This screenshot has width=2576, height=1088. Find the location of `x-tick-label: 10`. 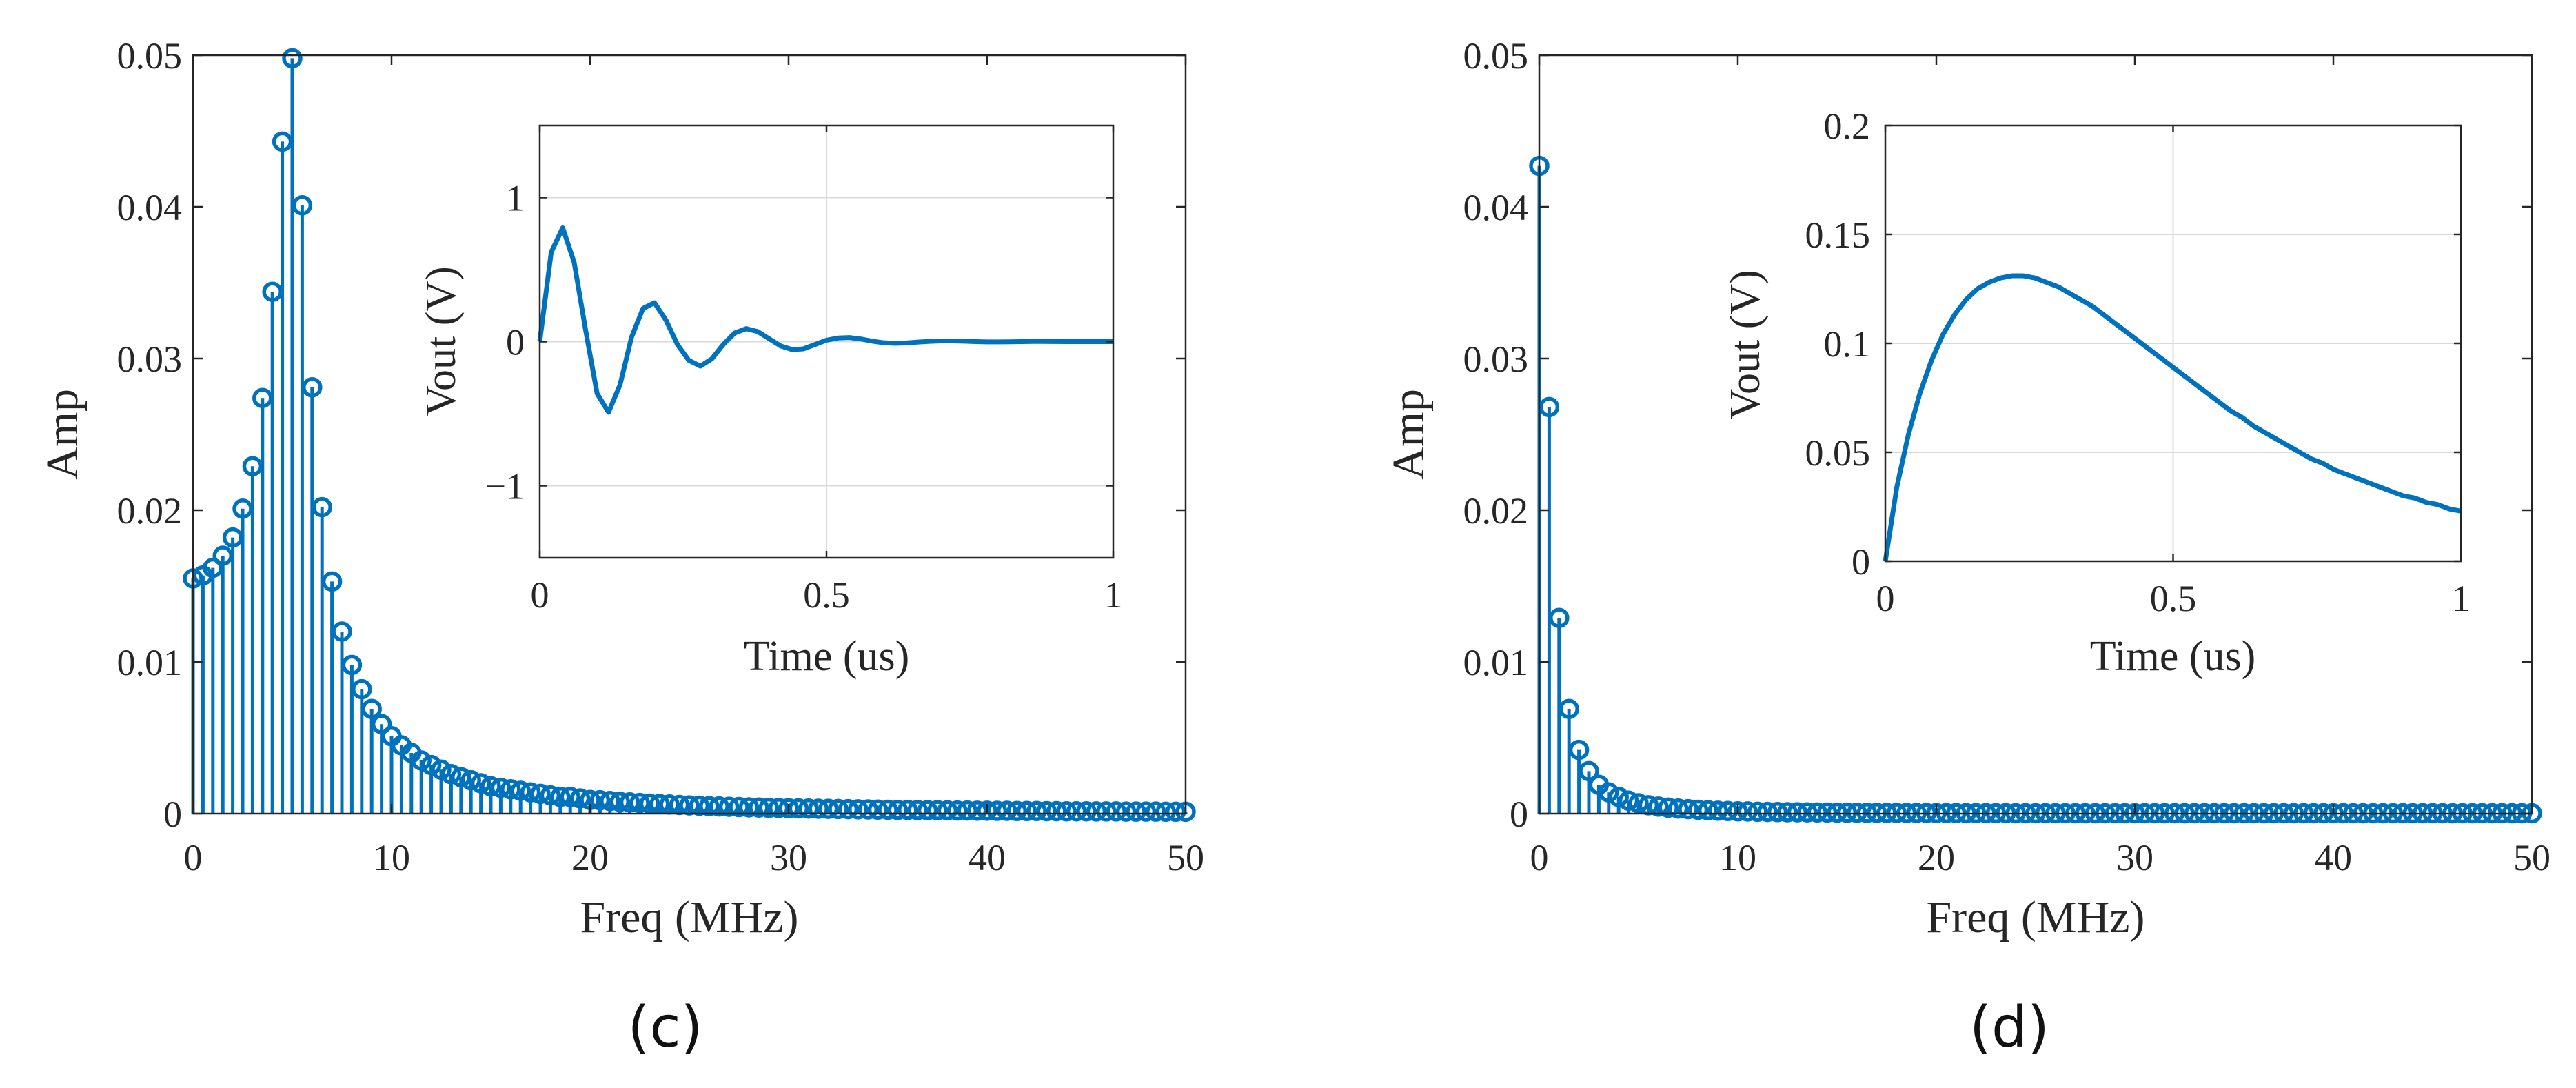

x-tick-label: 10 is located at coordinates (1737, 858).